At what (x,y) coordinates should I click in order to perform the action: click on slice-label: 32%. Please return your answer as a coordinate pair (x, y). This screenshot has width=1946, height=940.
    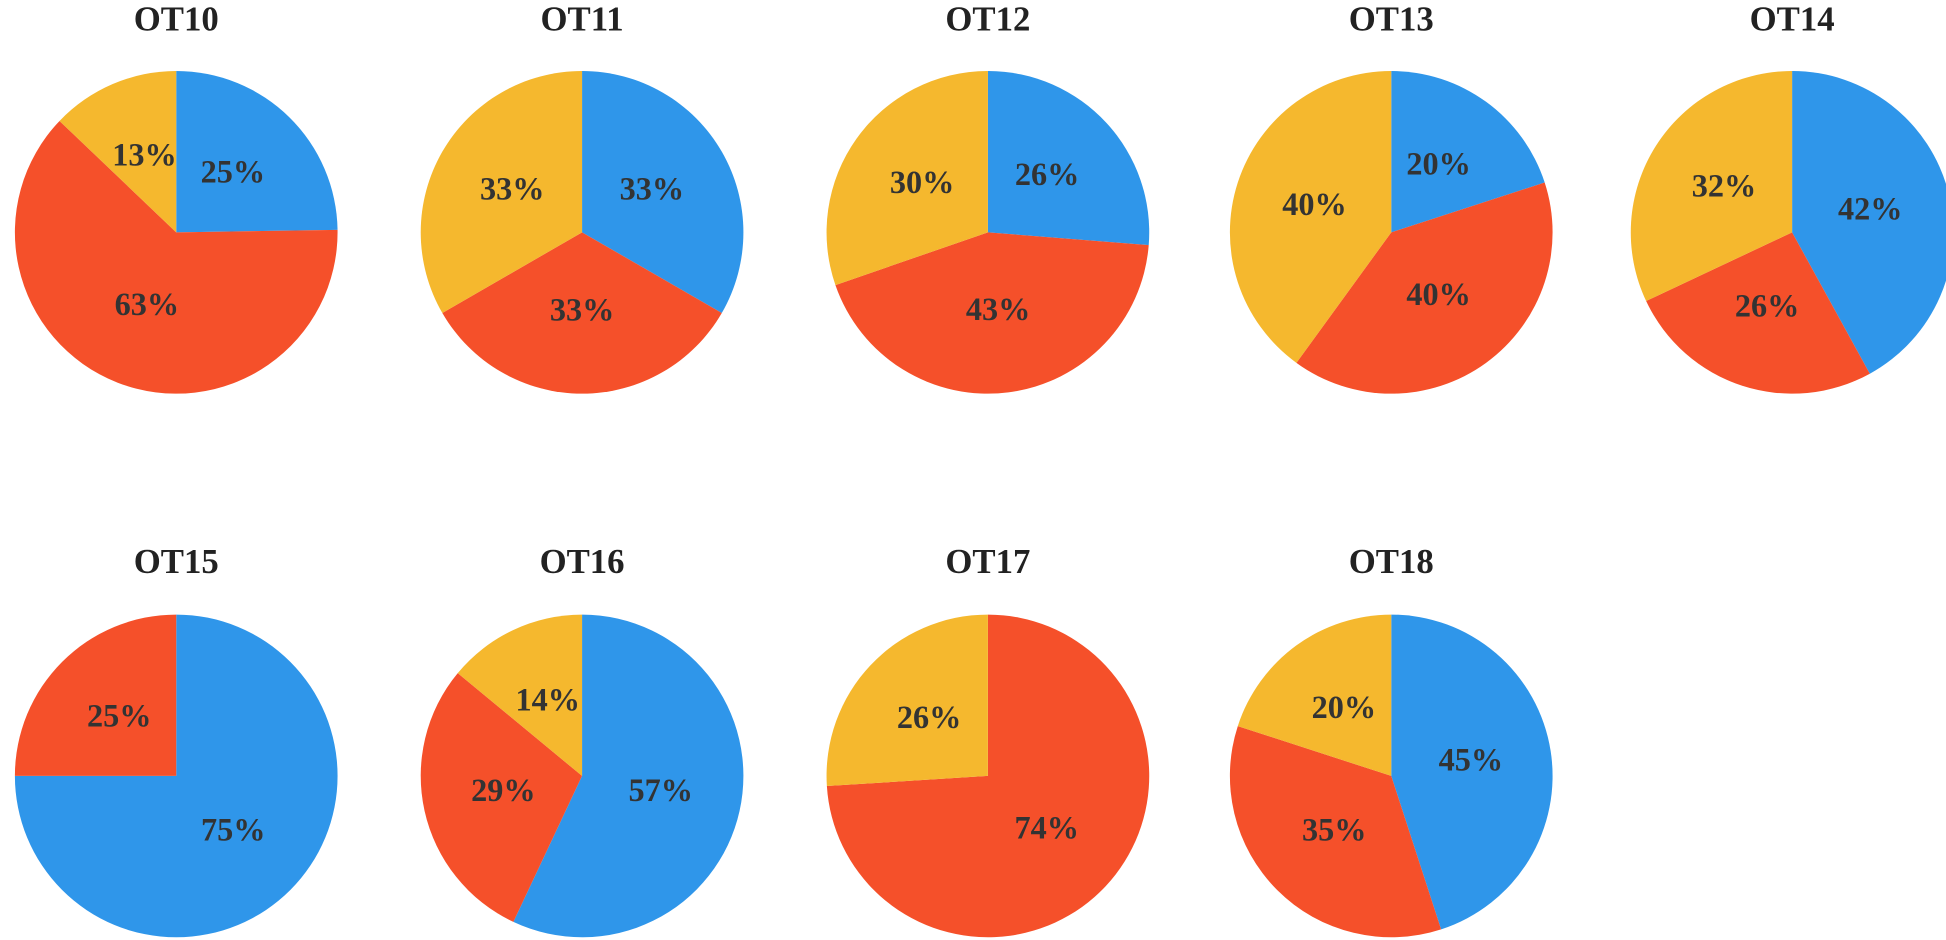
    Looking at the image, I should click on (1724, 186).